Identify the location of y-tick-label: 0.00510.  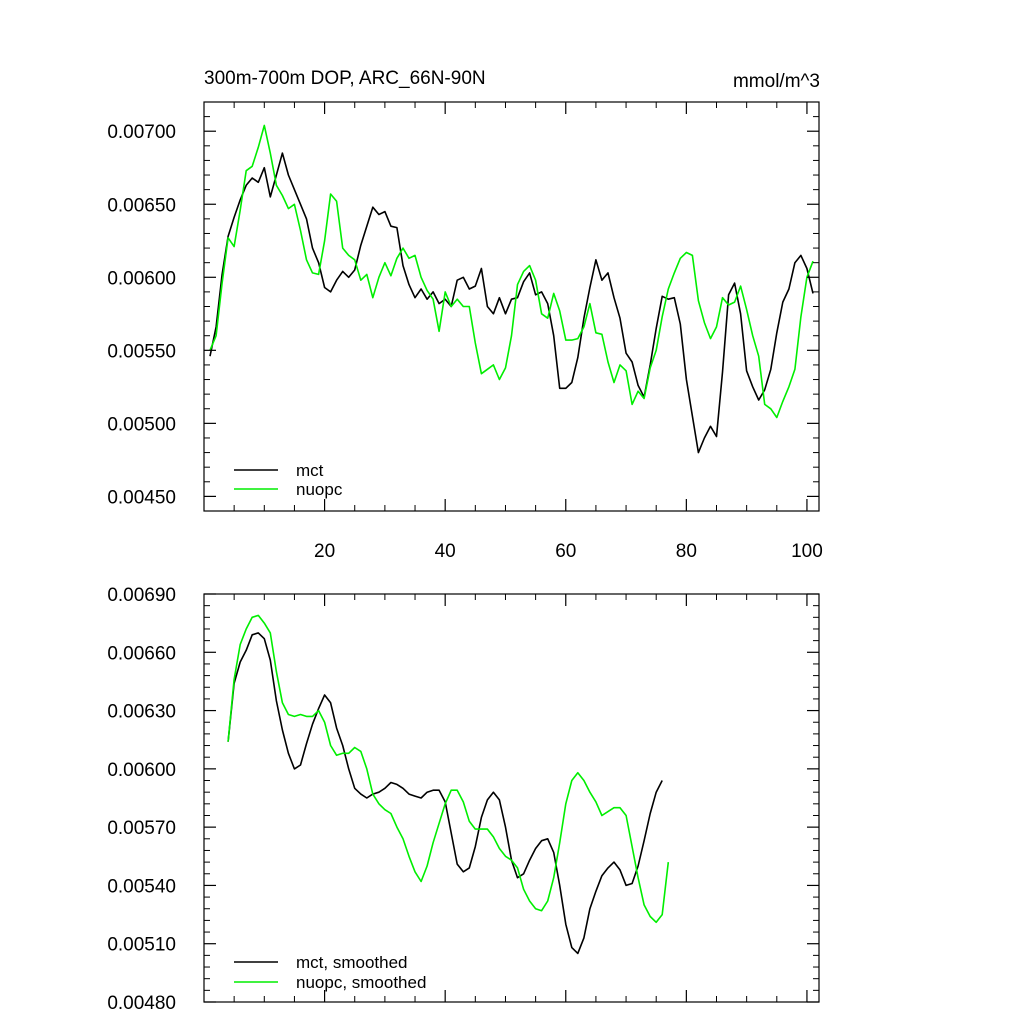
(141, 945).